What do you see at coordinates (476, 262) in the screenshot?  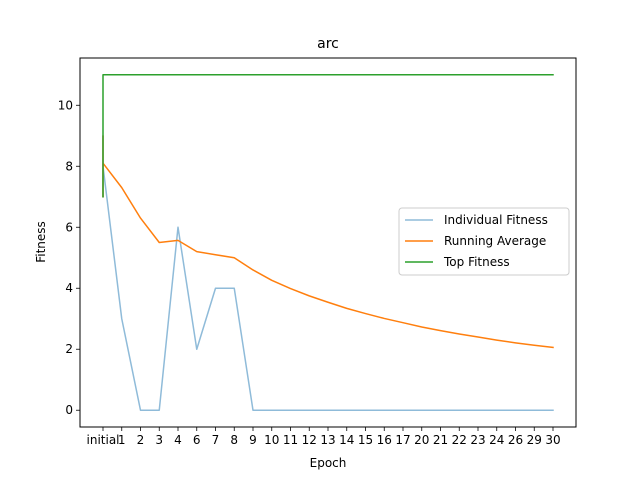 I see `legend-label: Top Fitness` at bounding box center [476, 262].